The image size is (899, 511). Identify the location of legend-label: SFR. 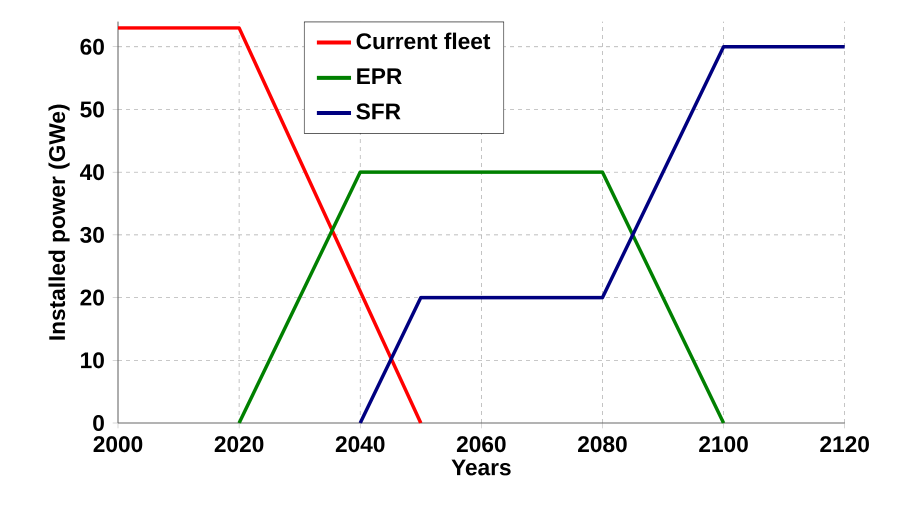
(378, 111).